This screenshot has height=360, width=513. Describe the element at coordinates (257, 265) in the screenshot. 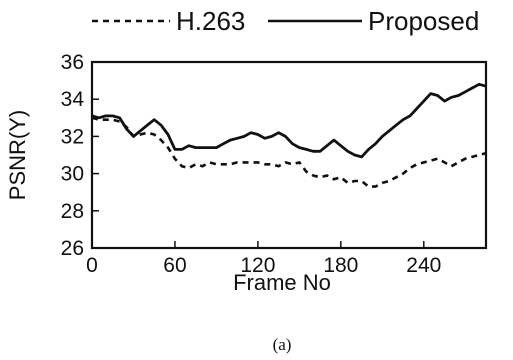

I see `x-tick-label: 120` at that location.